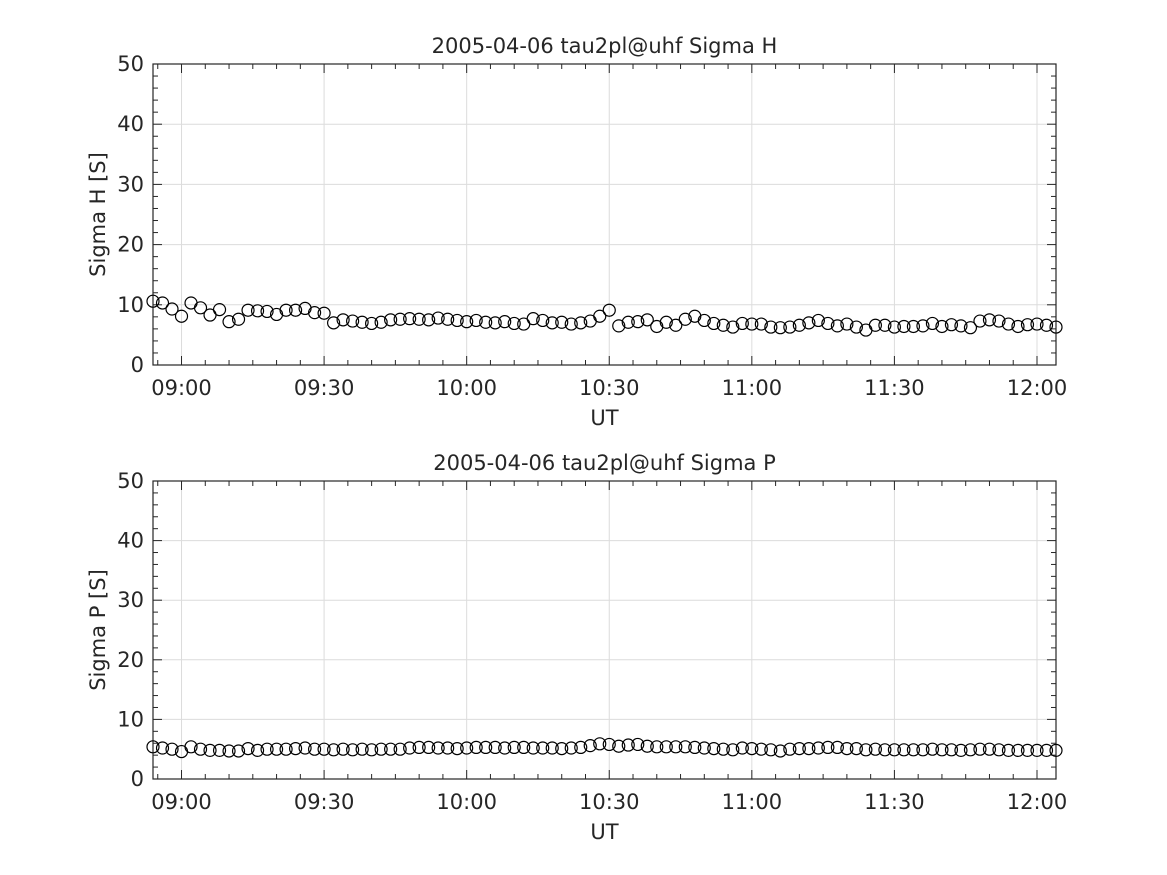  Describe the element at coordinates (604, 418) in the screenshot. I see `x-axis-label: UT` at that location.